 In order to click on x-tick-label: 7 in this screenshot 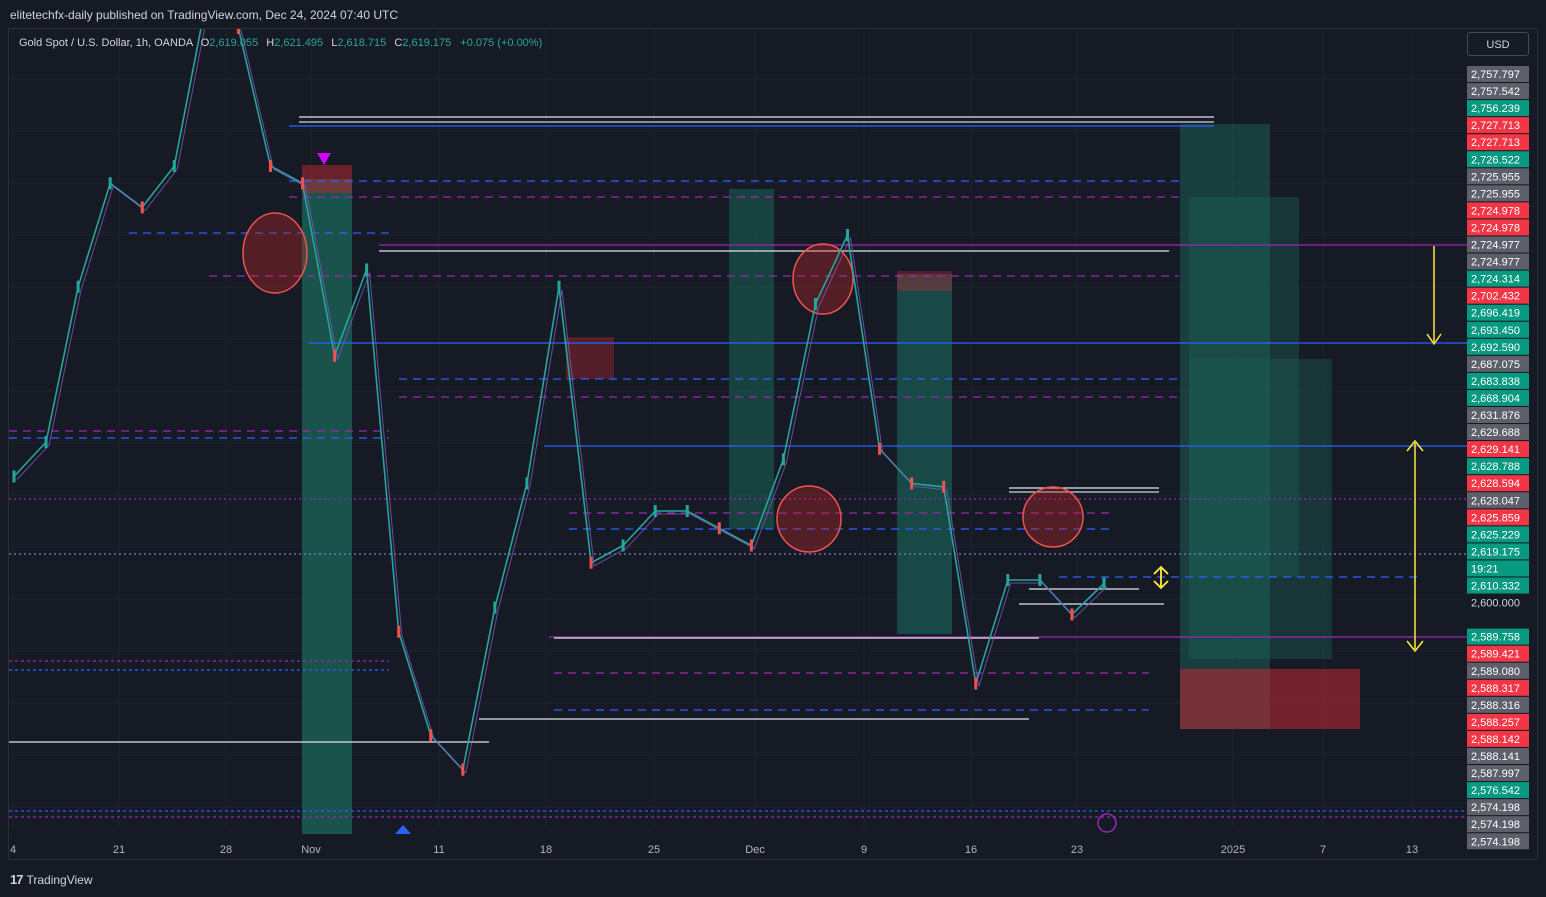, I will do `click(1323, 850)`.